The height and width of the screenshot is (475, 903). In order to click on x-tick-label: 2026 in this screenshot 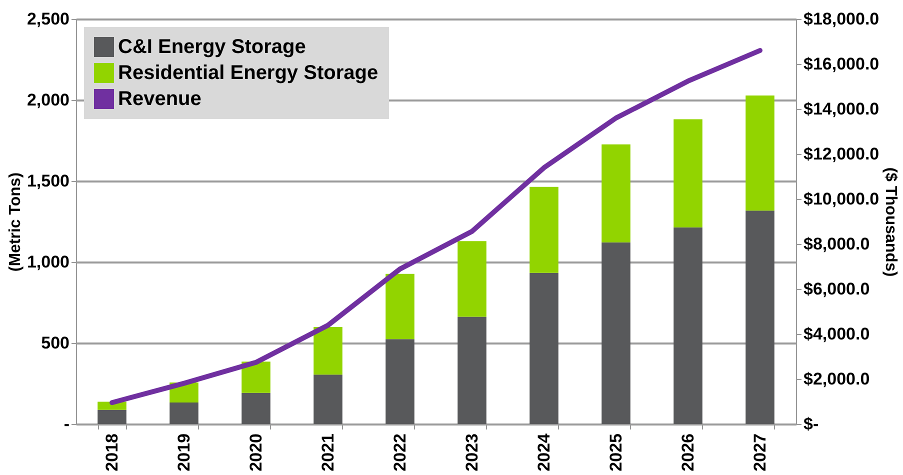, I will do `click(688, 453)`.